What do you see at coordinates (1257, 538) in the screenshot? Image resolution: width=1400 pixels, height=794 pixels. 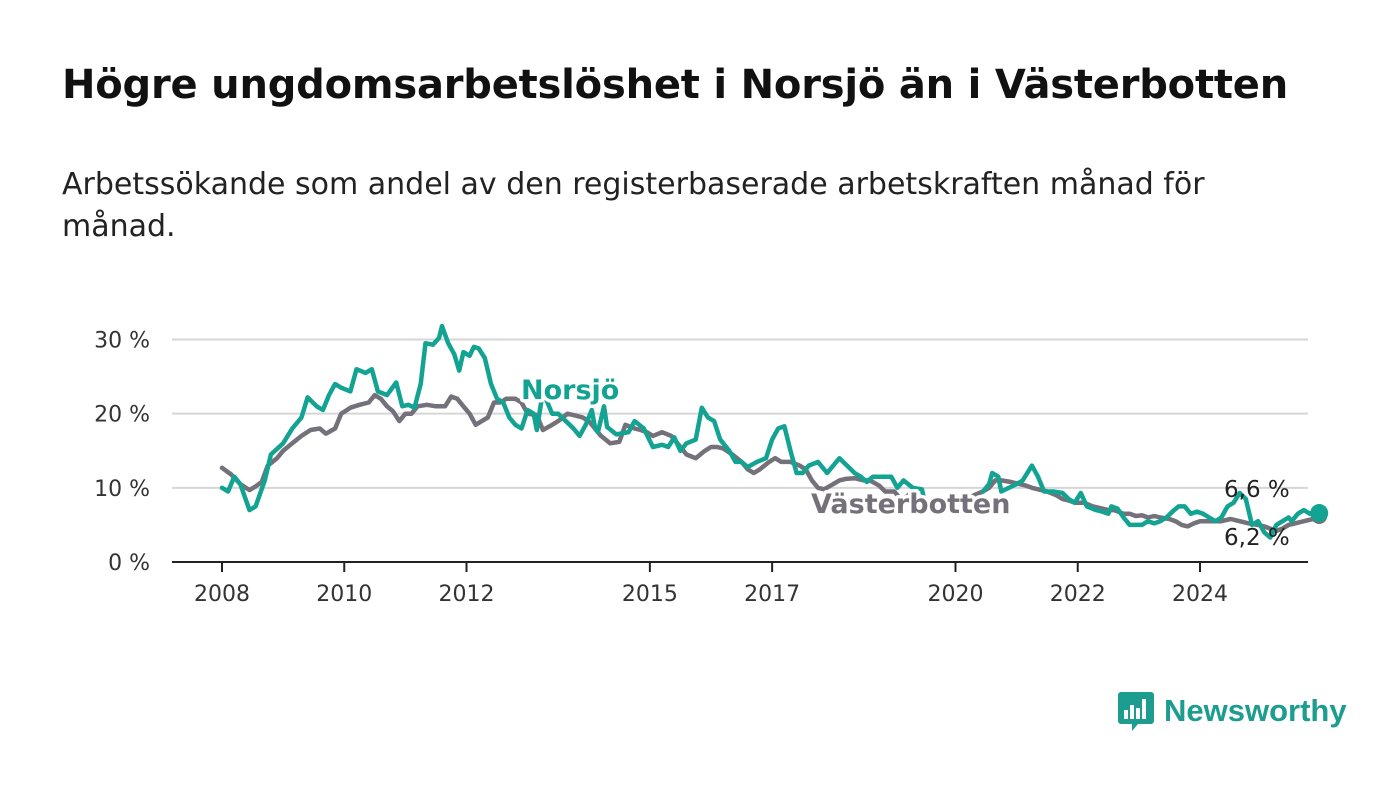 I see `end-label-vasterbotten: 6,2 %` at bounding box center [1257, 538].